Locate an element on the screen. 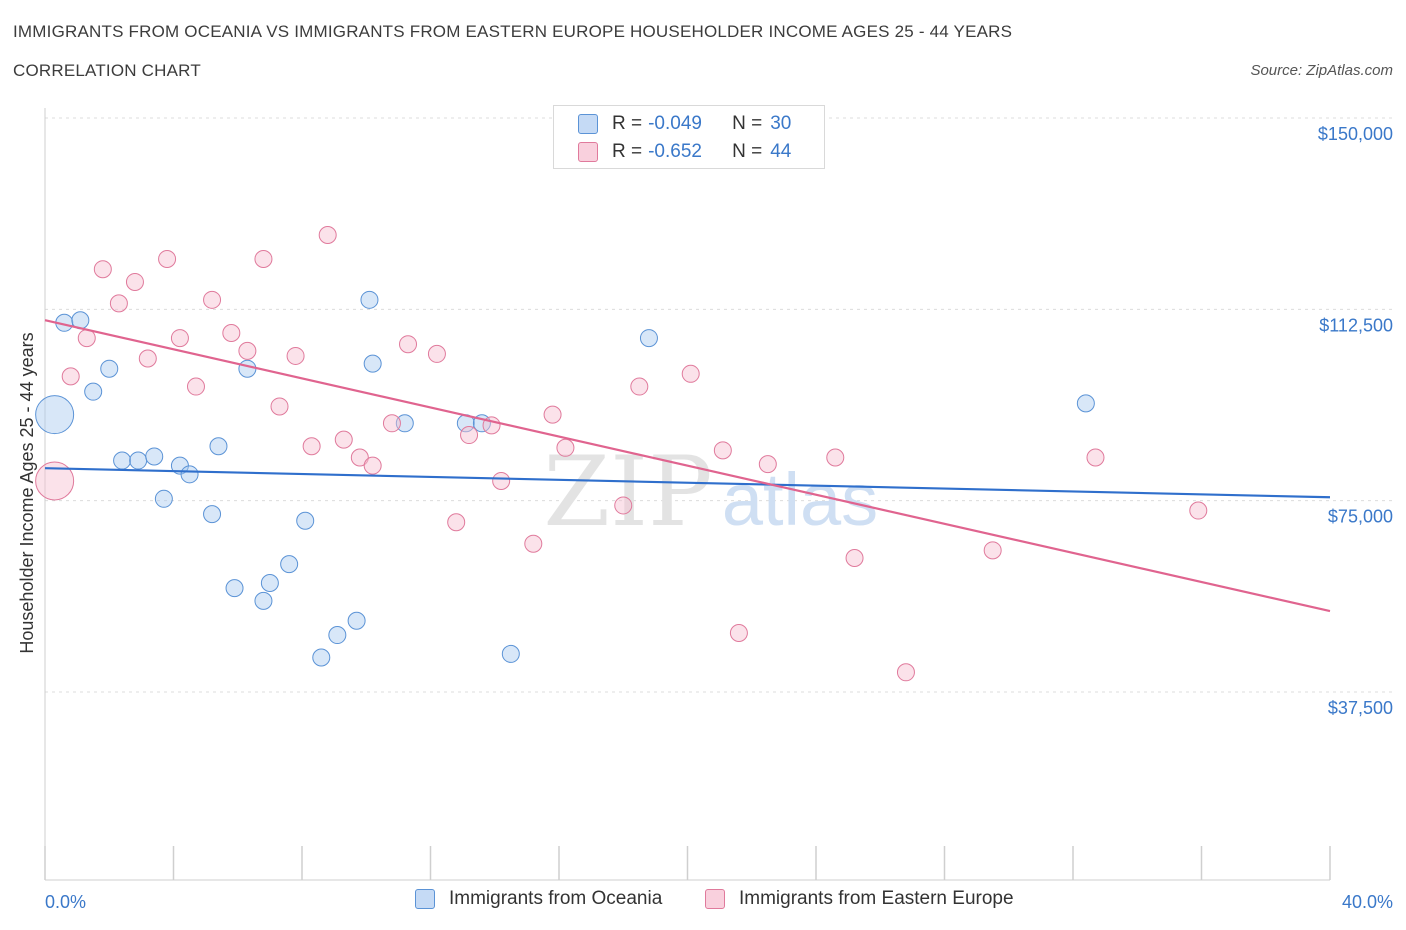  series-legend-eastern-europe: Immigrants from Eastern Europe is located at coordinates (859, 899).